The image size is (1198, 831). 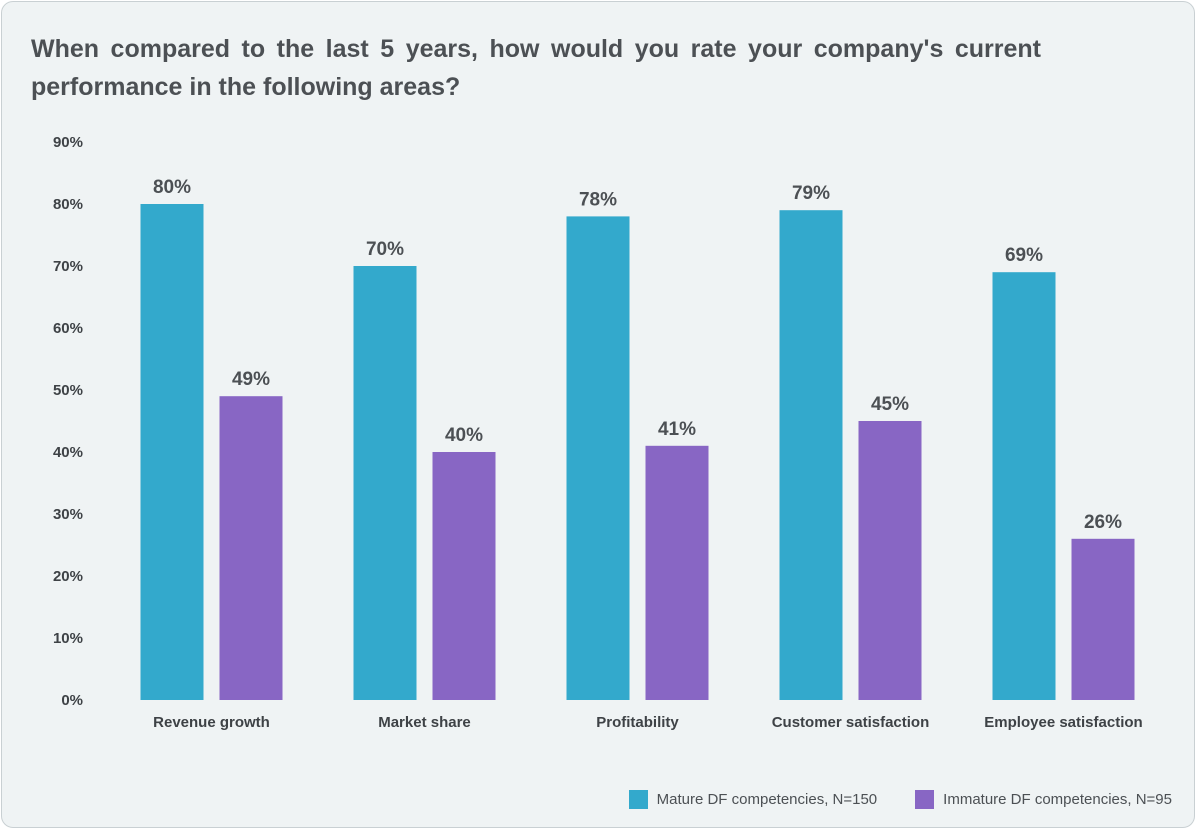 I want to click on y-tick-label: 0%, so click(x=72, y=700).